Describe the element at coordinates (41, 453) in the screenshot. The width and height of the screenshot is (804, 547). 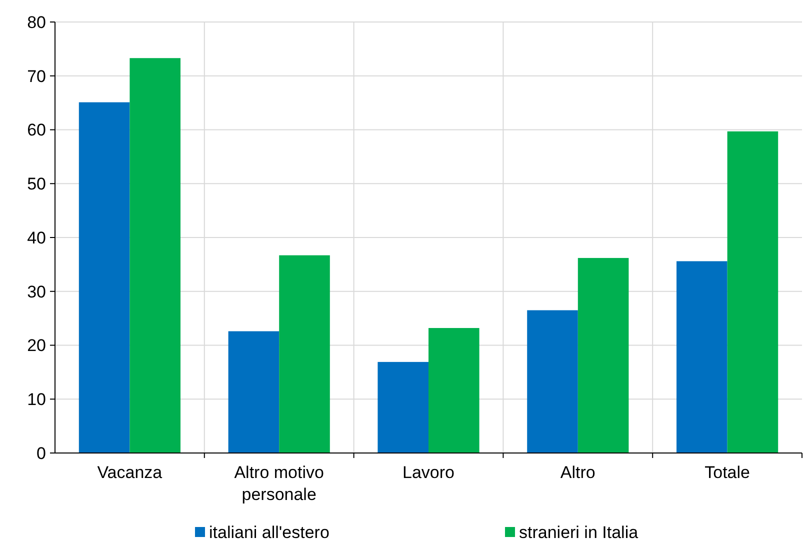
I see `y-tick-label: 0` at that location.